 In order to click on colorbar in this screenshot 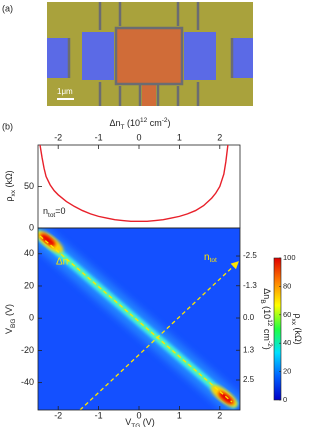, I will do `click(277, 329)`.